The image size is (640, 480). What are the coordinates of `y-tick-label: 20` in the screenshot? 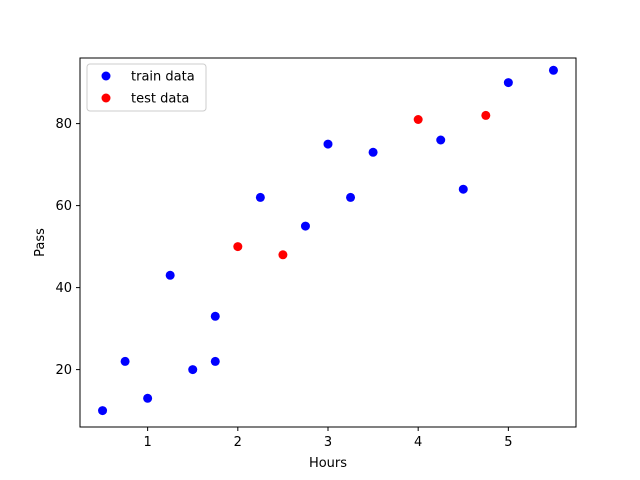 It's located at (63, 370).